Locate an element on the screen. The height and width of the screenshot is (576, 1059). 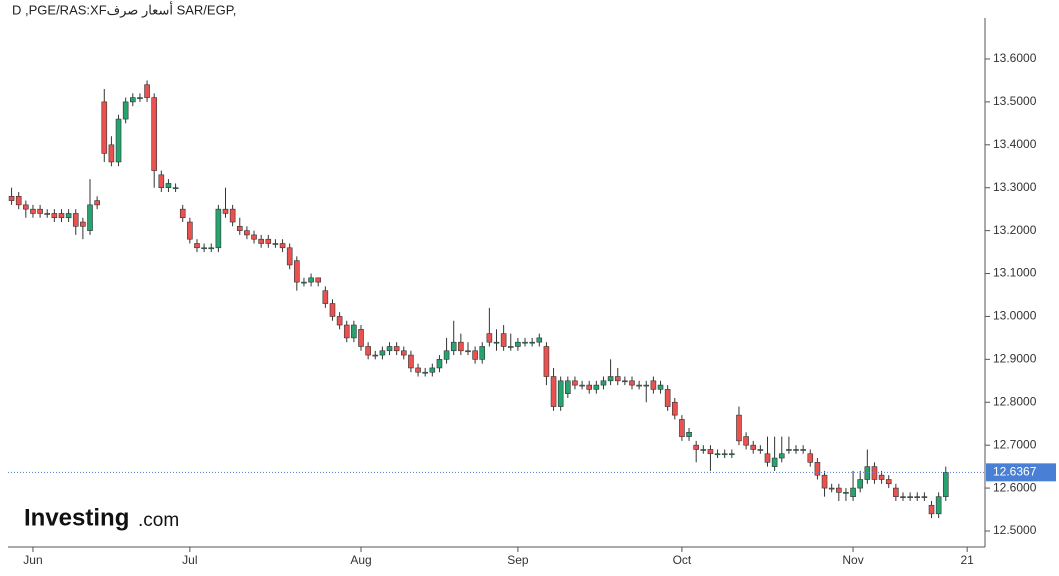
y-tick-label: 13.6000 is located at coordinates (1015, 58).